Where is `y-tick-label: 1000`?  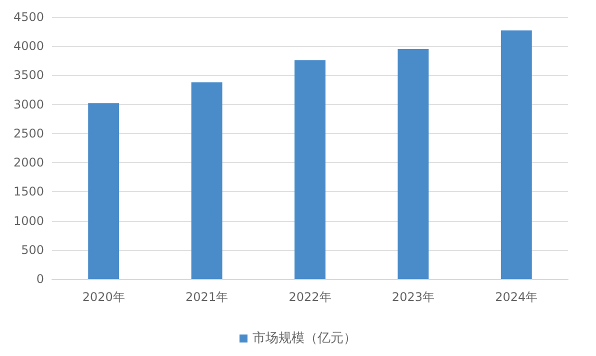 y-tick-label: 1000 is located at coordinates (28, 221).